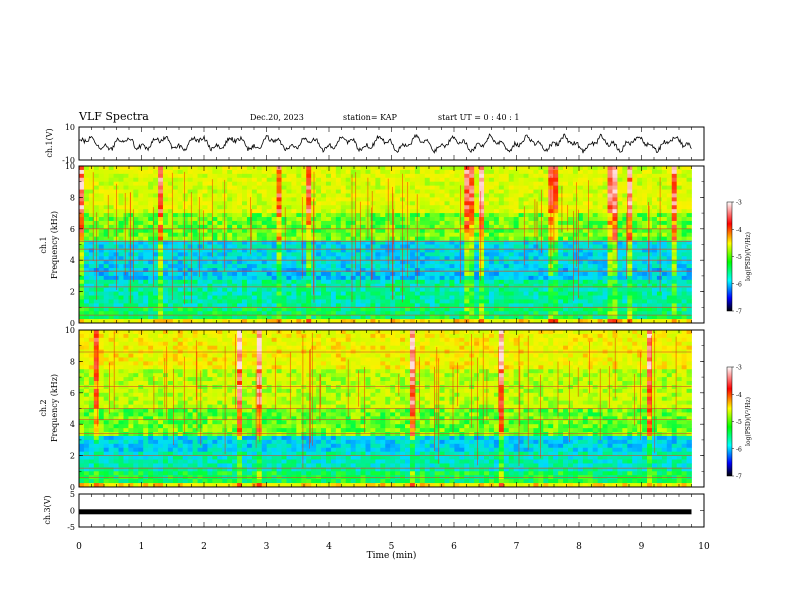  I want to click on y-tick-label: 5, so click(72, 494).